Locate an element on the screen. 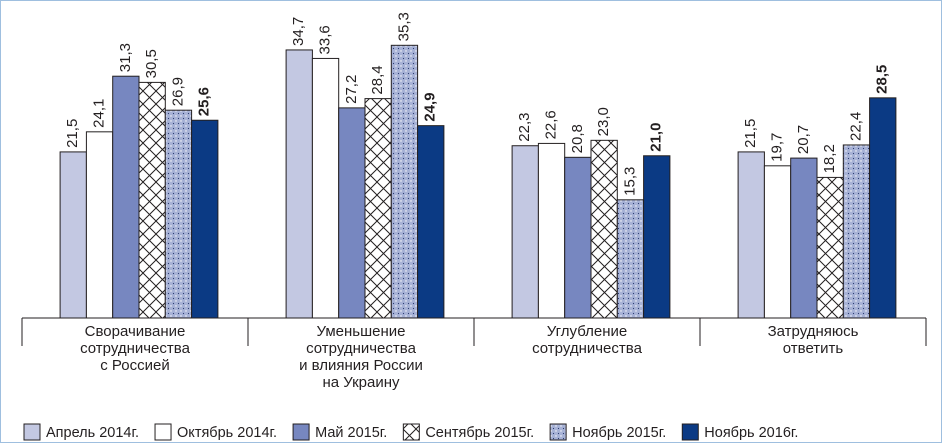 The image size is (942, 443). value-label: 35,3 is located at coordinates (403, 26).